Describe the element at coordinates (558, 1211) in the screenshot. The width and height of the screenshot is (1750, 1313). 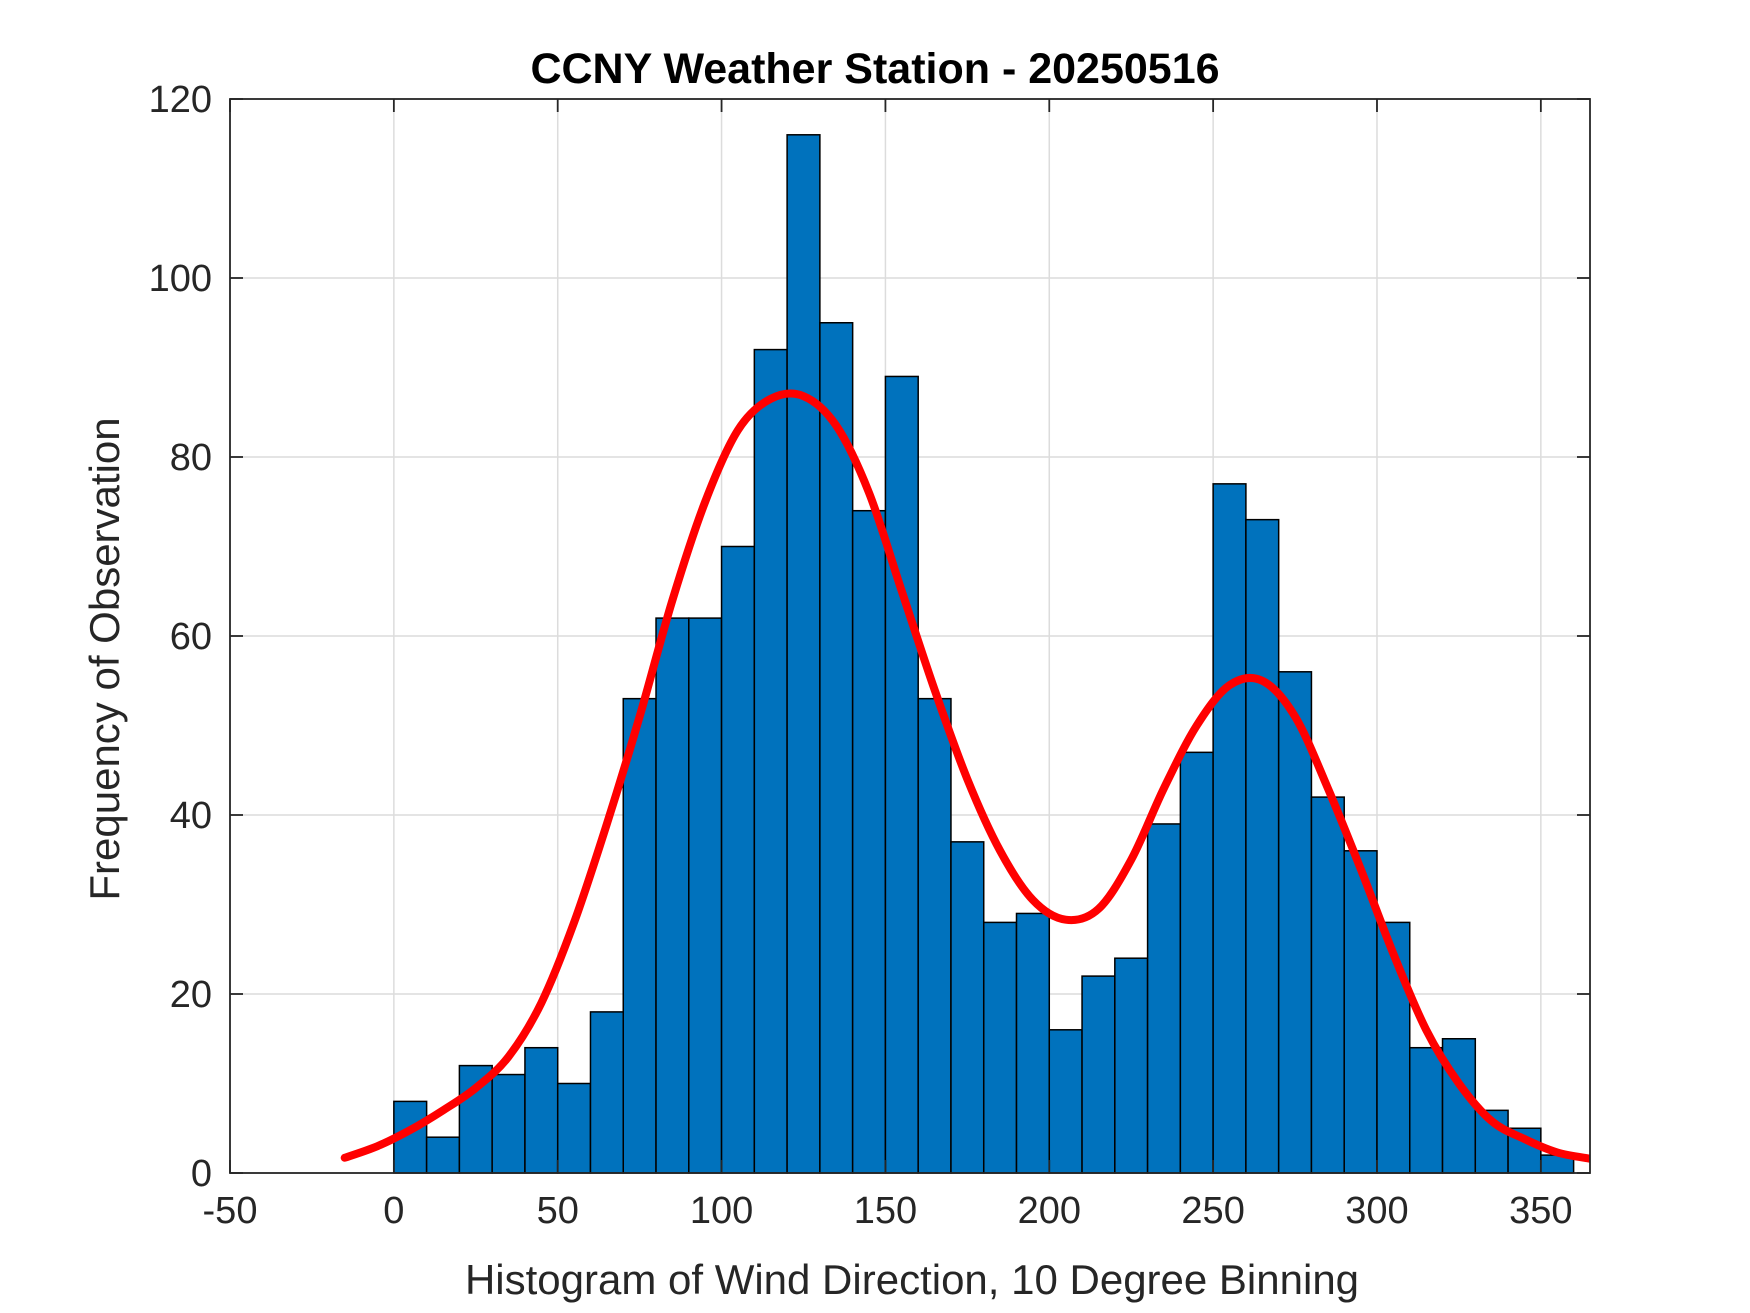
I see `x-tick-label: 50` at that location.